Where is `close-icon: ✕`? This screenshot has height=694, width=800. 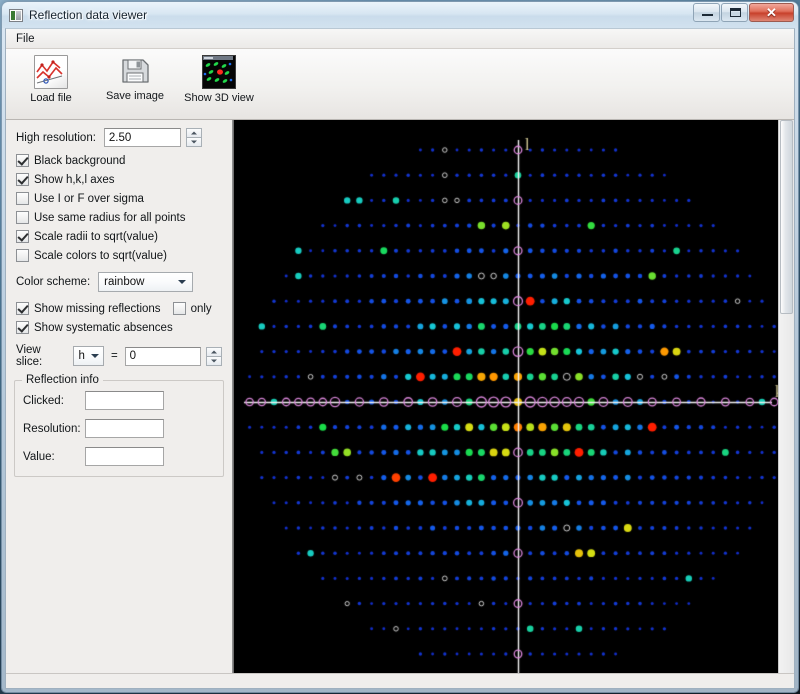 close-icon: ✕ is located at coordinates (771, 12).